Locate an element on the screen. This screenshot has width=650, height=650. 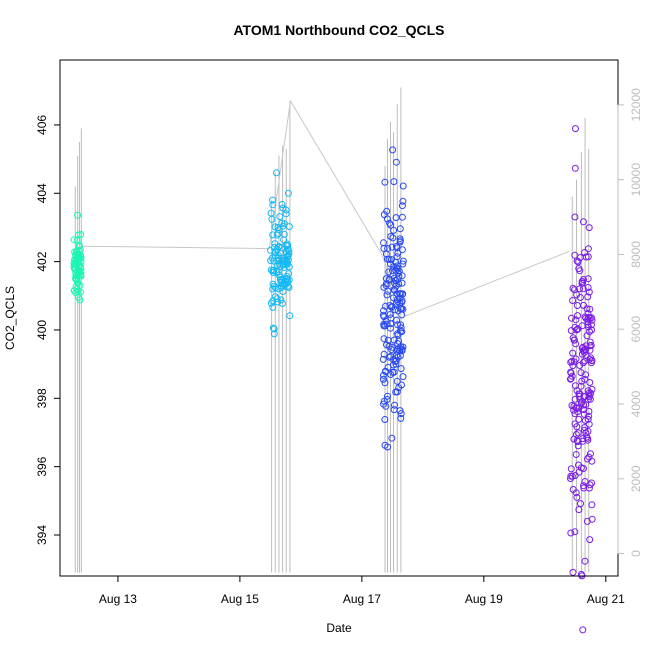
y-tick-label: 396 is located at coordinates (42, 466).